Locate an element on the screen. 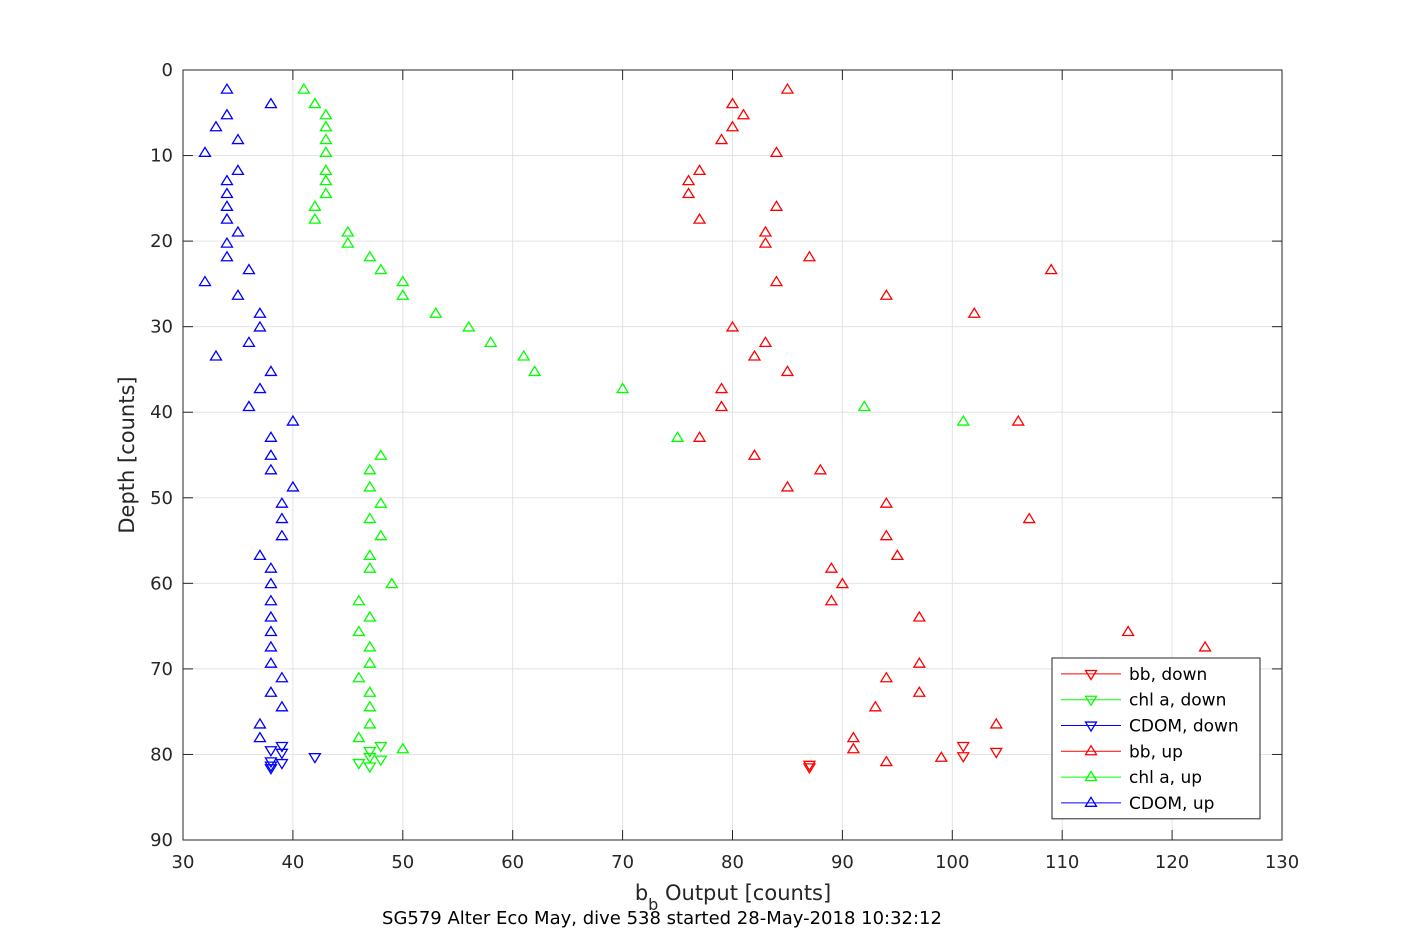  x-tick-label: 30 is located at coordinates (183, 862).